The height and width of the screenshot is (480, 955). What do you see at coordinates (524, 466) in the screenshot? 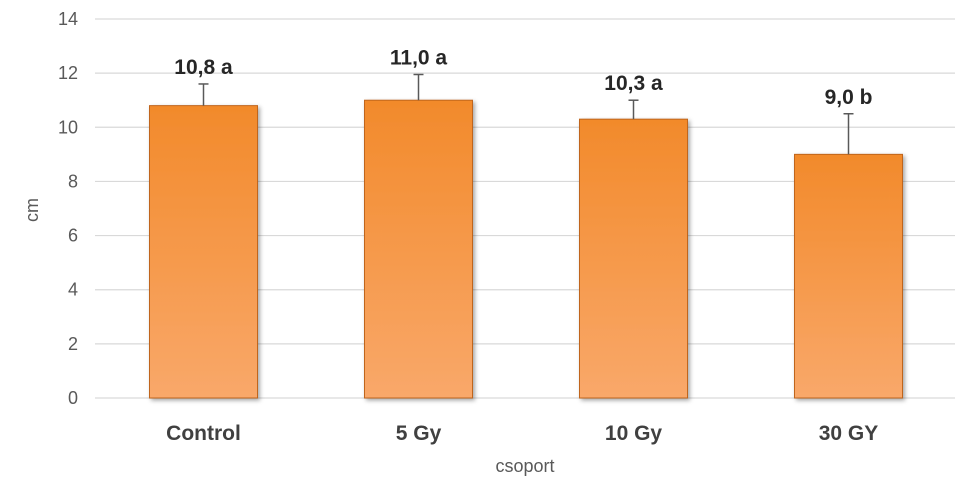
I see `x-axis-title: csoport` at bounding box center [524, 466].